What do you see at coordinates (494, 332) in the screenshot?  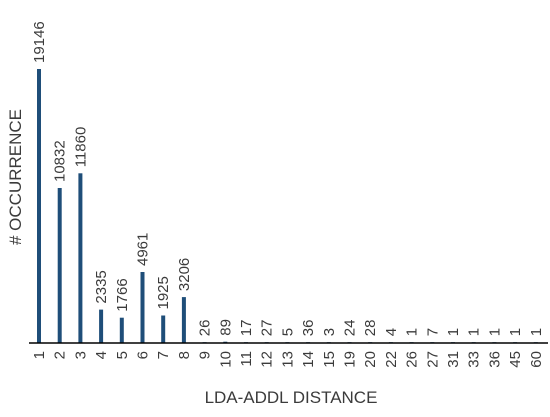 I see `data-label-36: 1` at bounding box center [494, 332].